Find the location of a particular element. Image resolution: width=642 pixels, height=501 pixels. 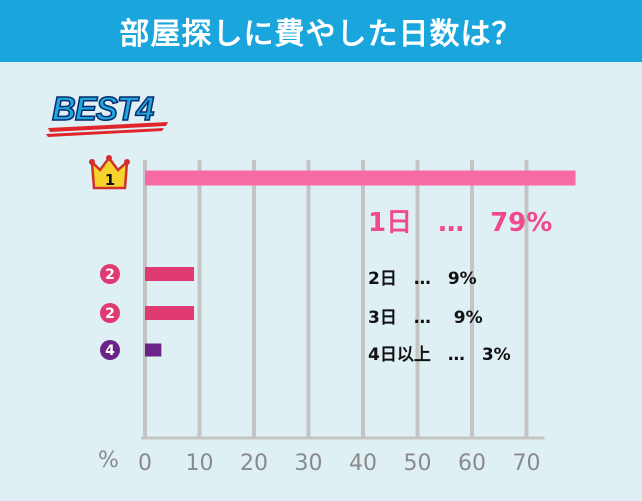

crown-icon is located at coordinates (109, 172).